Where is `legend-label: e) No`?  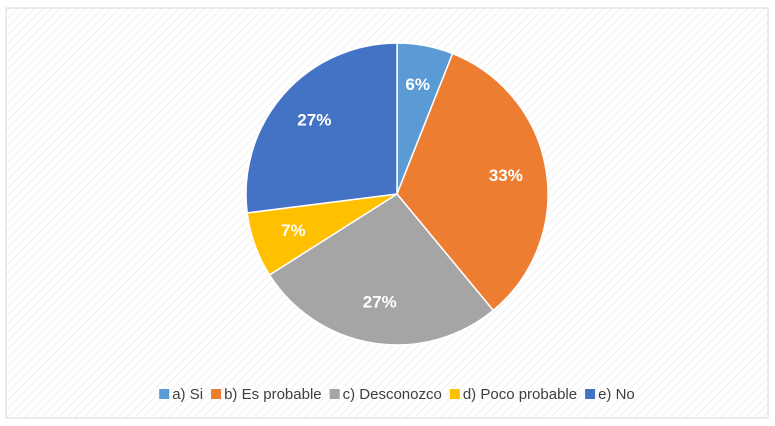
legend-label: e) No is located at coordinates (616, 394).